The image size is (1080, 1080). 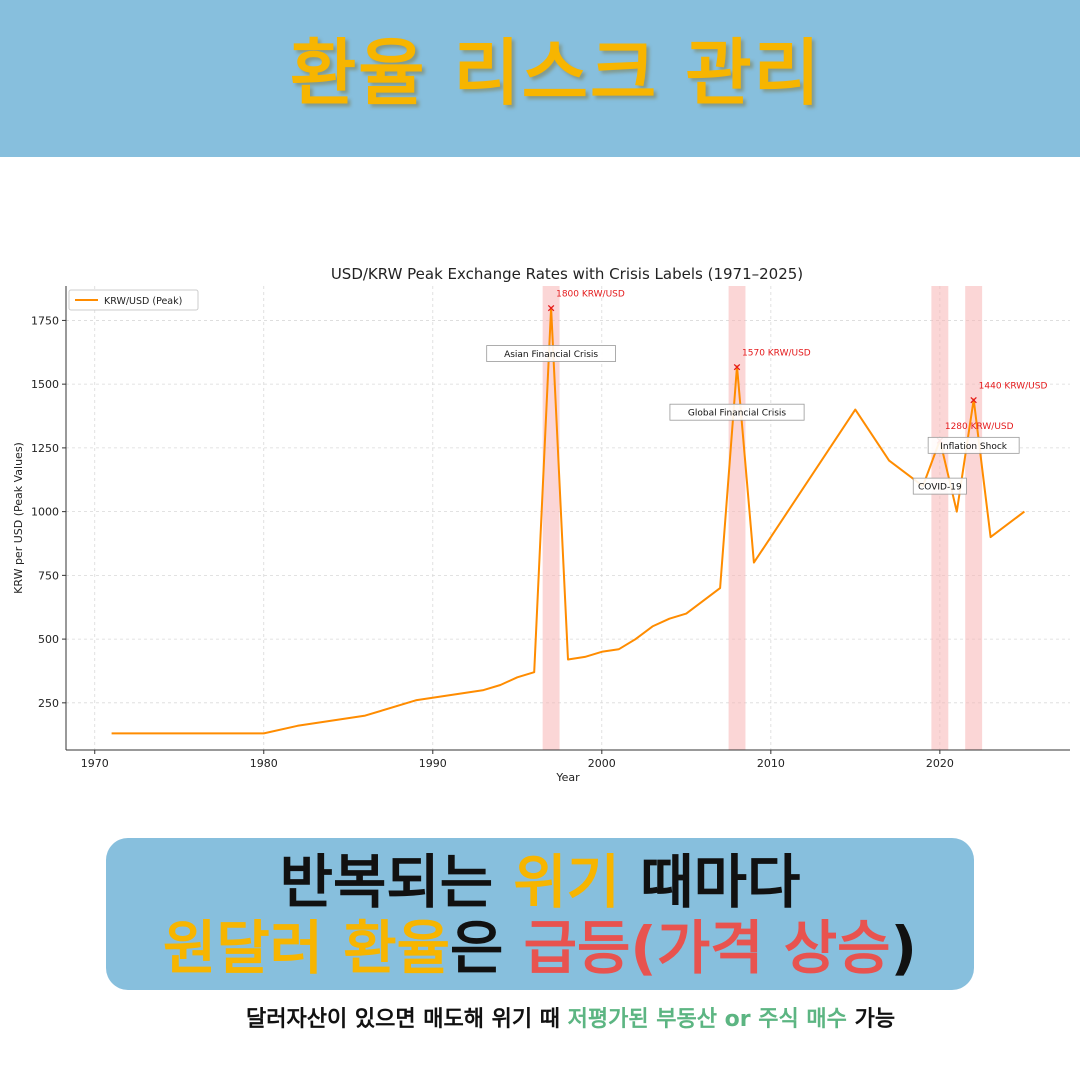 I want to click on x-tick-label: 2020, so click(x=940, y=763).